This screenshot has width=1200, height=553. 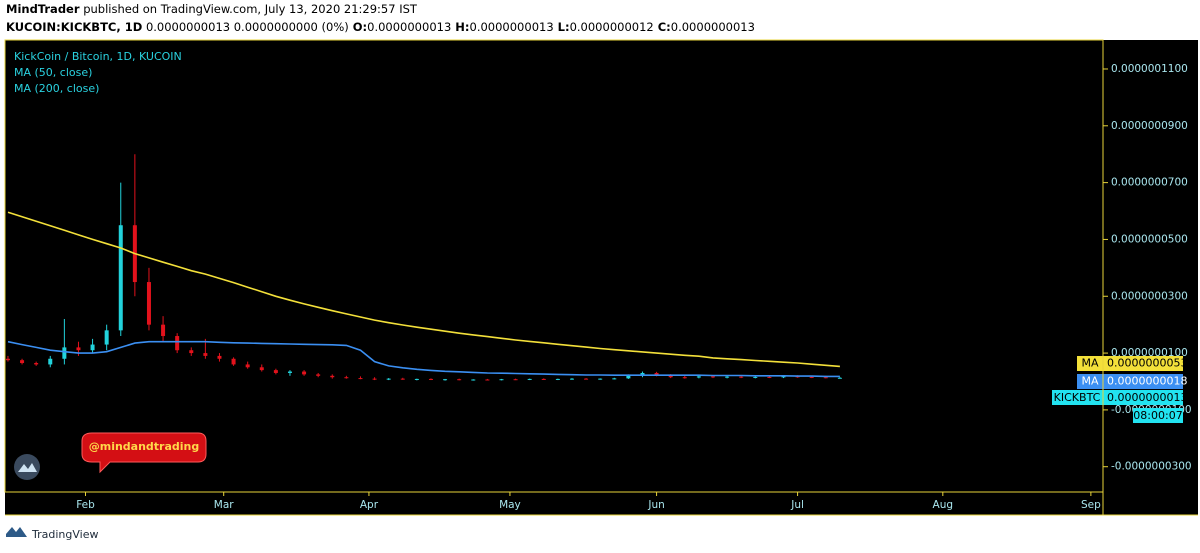 I want to click on x-tick-label: May, so click(x=510, y=505).